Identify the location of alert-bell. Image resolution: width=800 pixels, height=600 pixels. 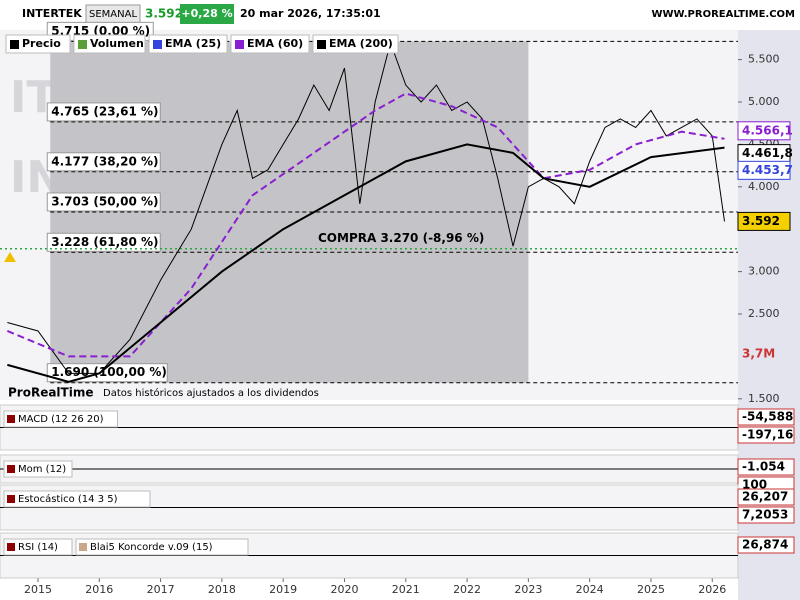
(10, 257).